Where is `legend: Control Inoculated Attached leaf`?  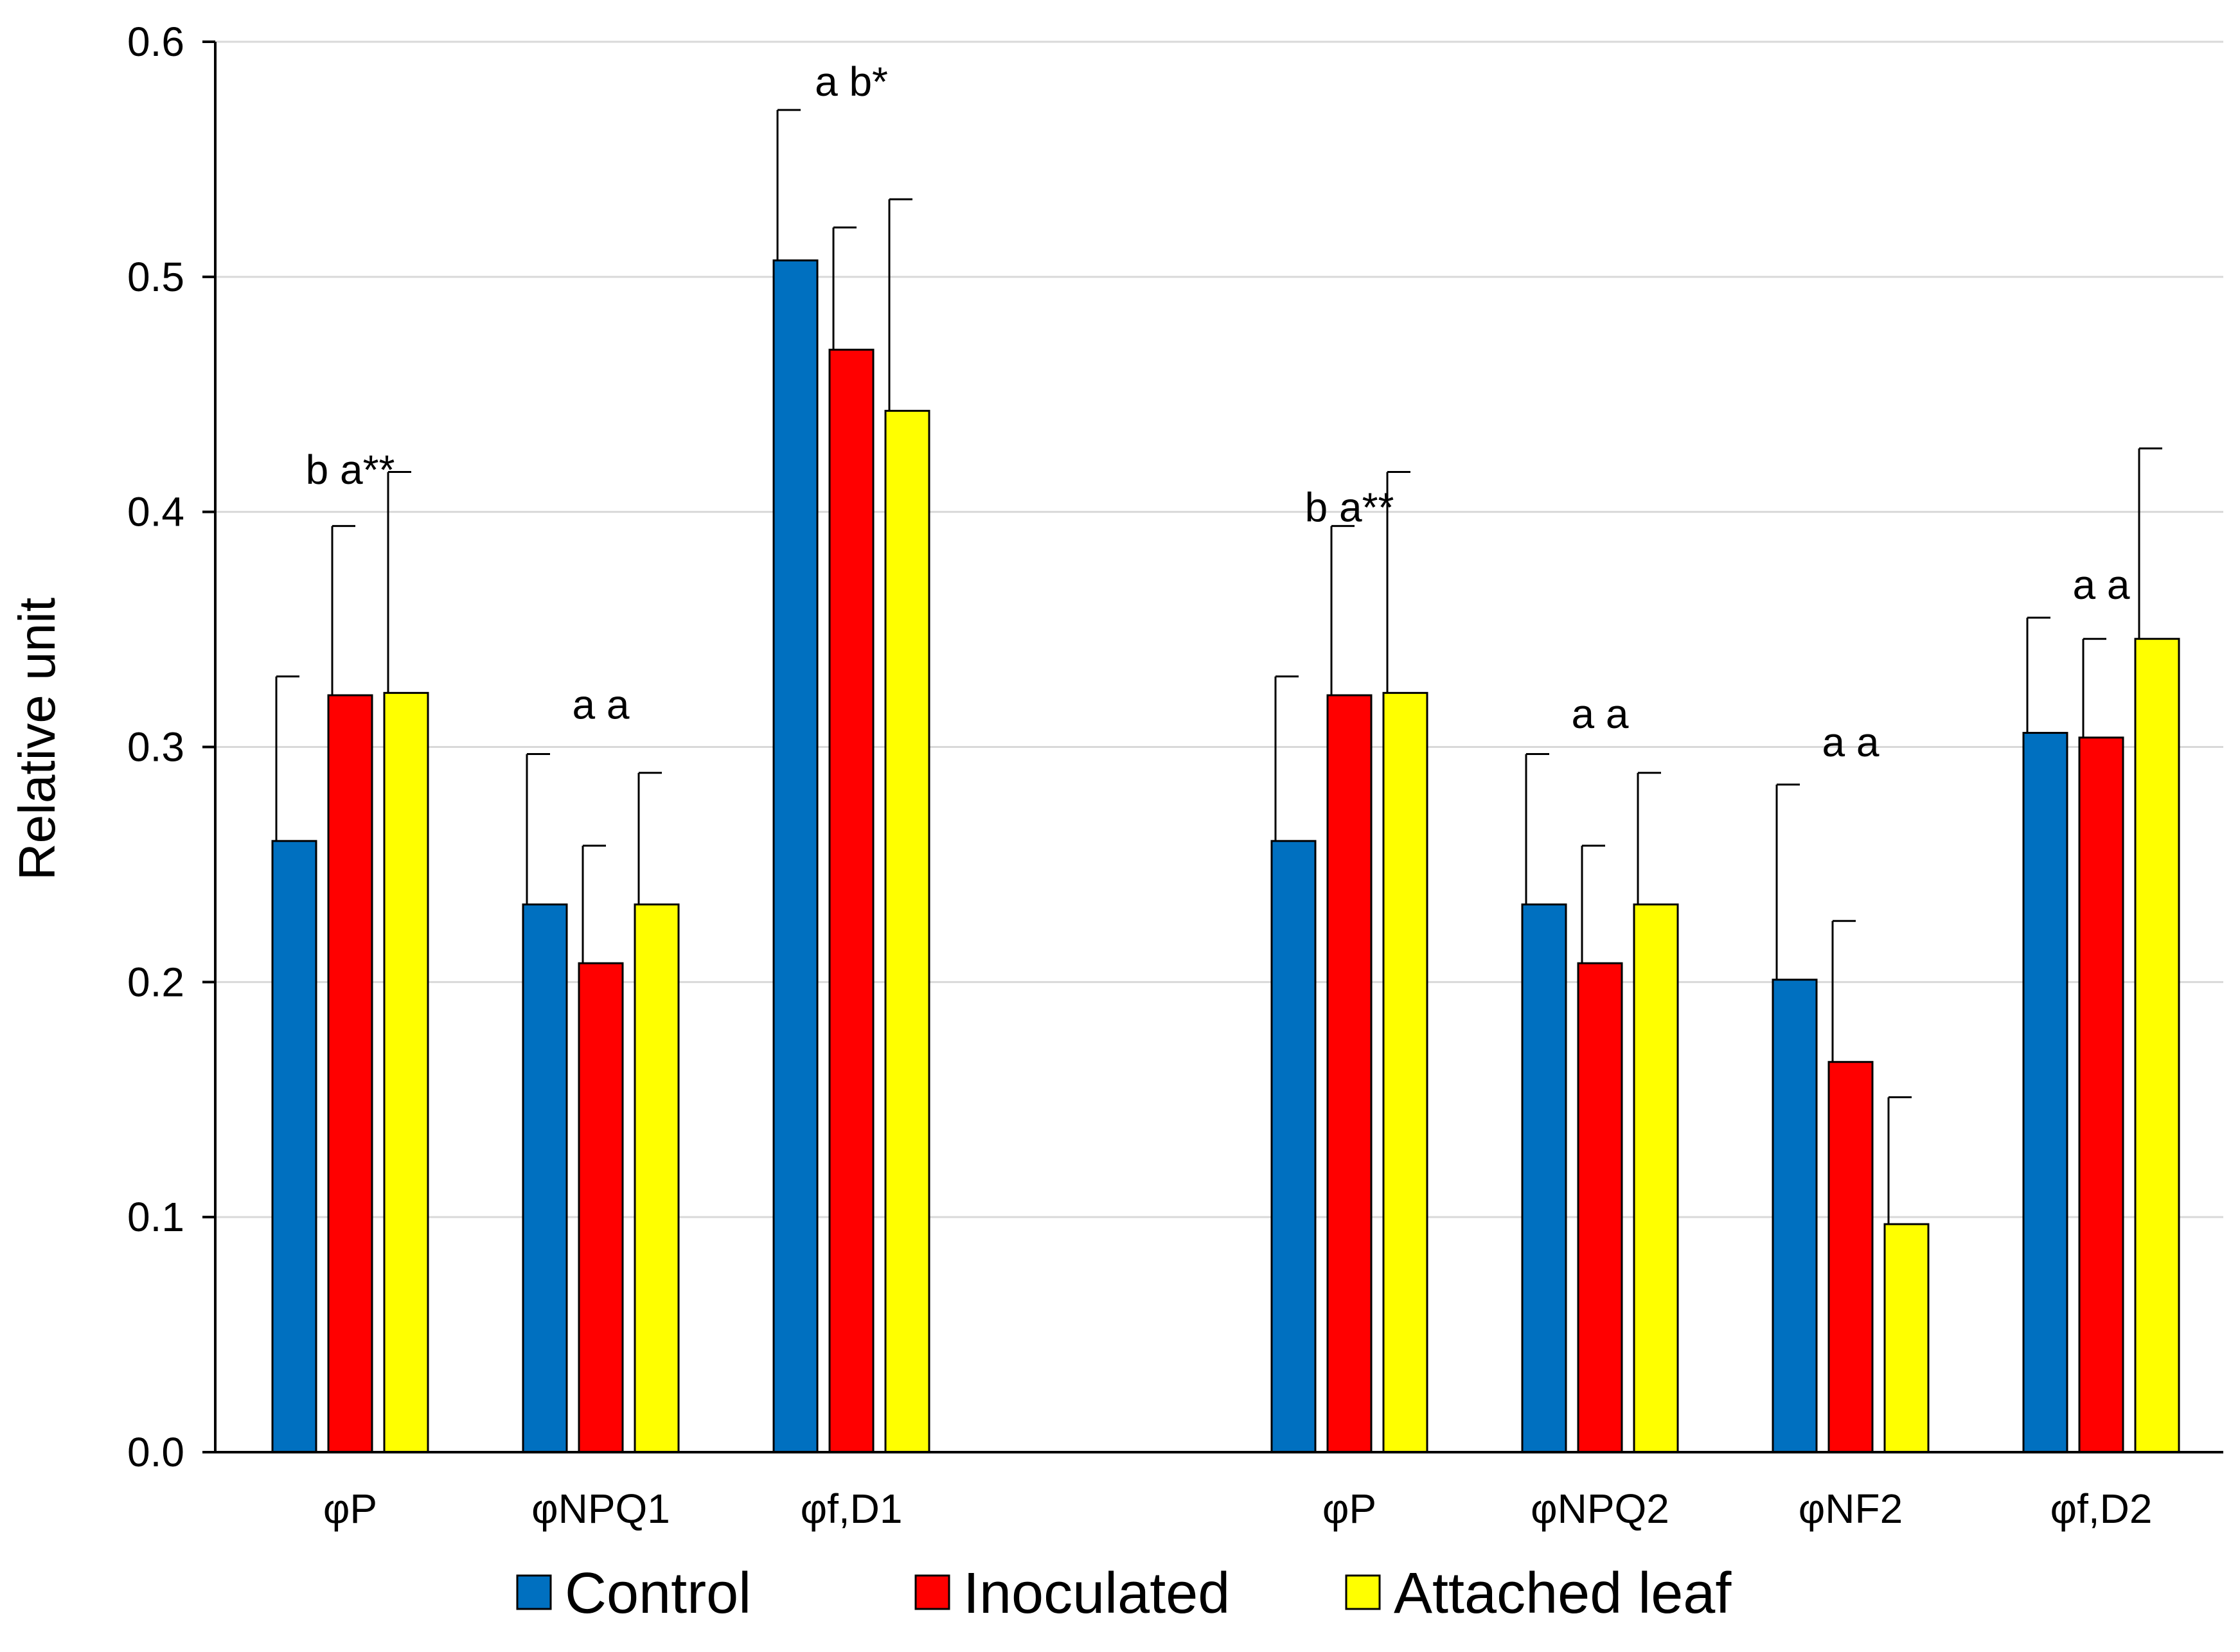
legend: Control Inoculated Attached leaf is located at coordinates (1124, 1593).